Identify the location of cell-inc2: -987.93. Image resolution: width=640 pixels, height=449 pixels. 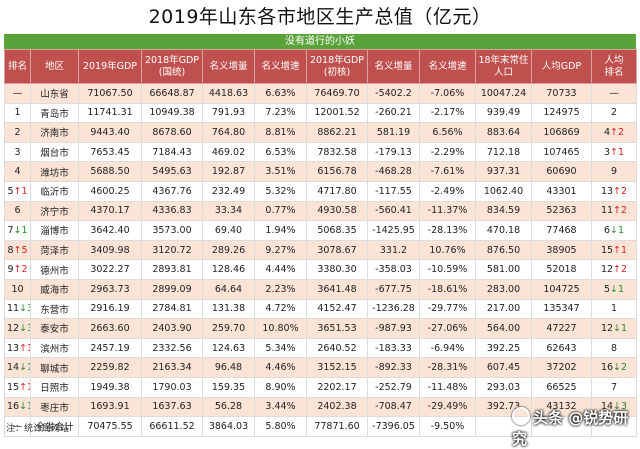
(393, 328).